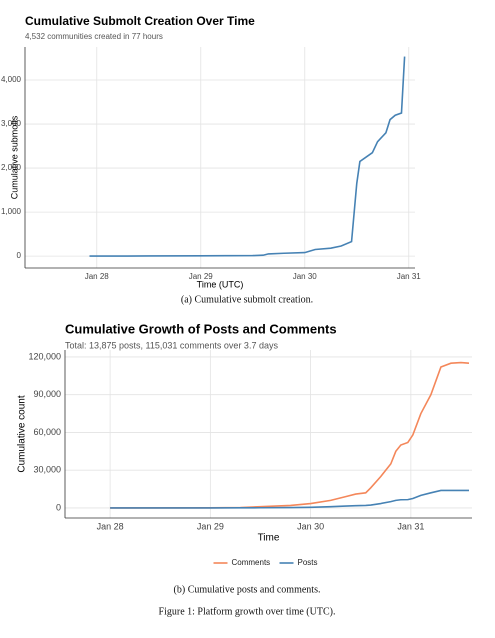 This screenshot has width=495, height=638. Describe the element at coordinates (247, 299) in the screenshot. I see `caption: (a) Cumulative submolt creation.` at that location.